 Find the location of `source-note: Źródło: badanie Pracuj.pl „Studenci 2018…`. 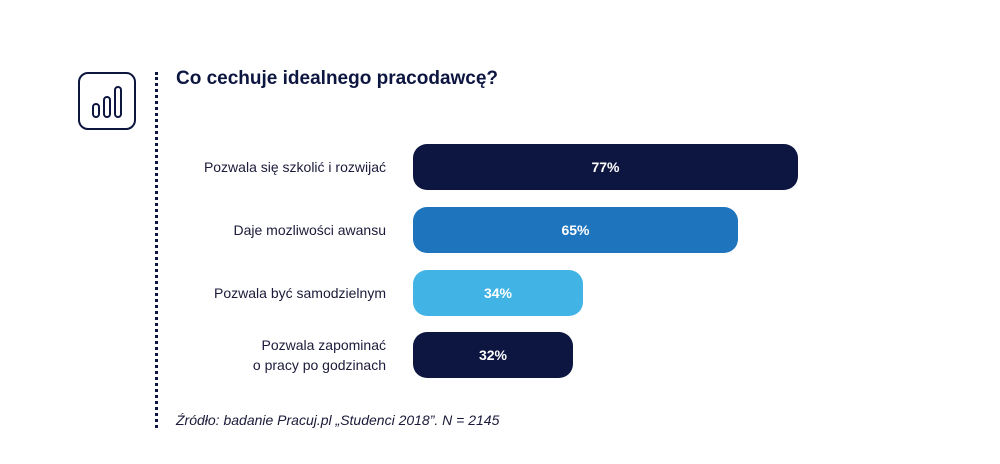

source-note: Źródło: badanie Pracuj.pl „Studenci 2018… is located at coordinates (338, 420).